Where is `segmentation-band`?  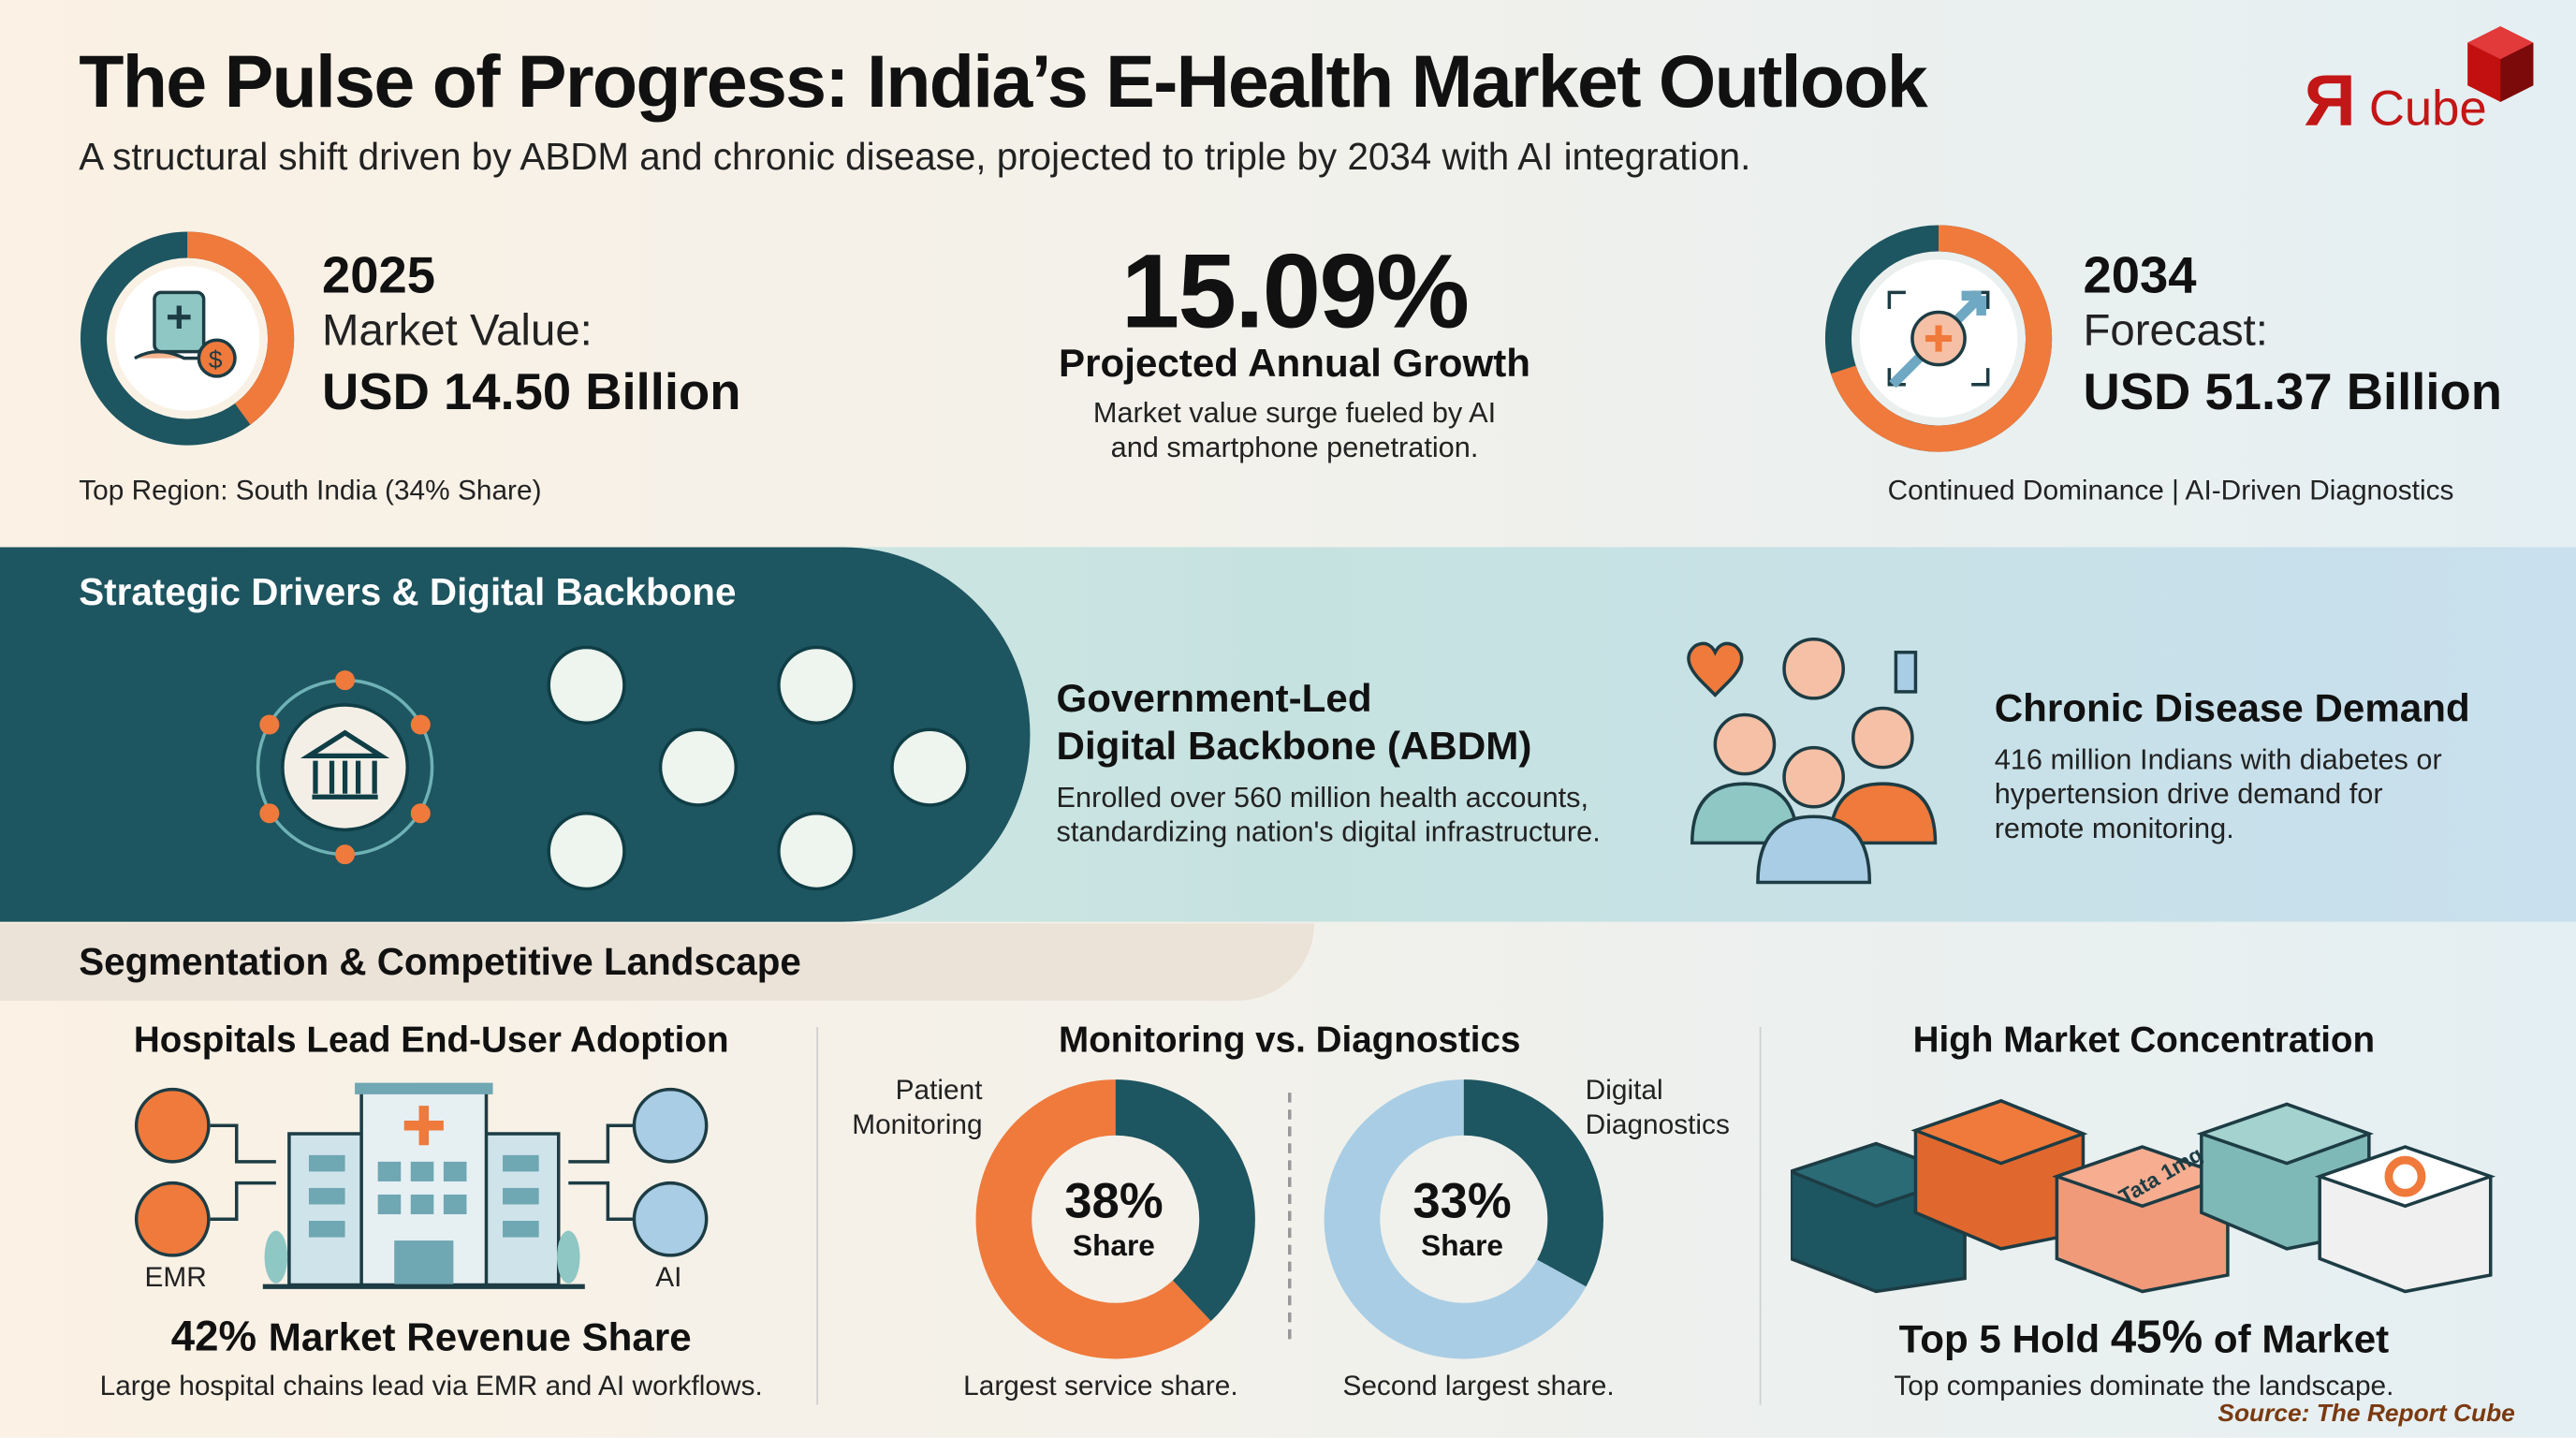
segmentation-band is located at coordinates (657, 962).